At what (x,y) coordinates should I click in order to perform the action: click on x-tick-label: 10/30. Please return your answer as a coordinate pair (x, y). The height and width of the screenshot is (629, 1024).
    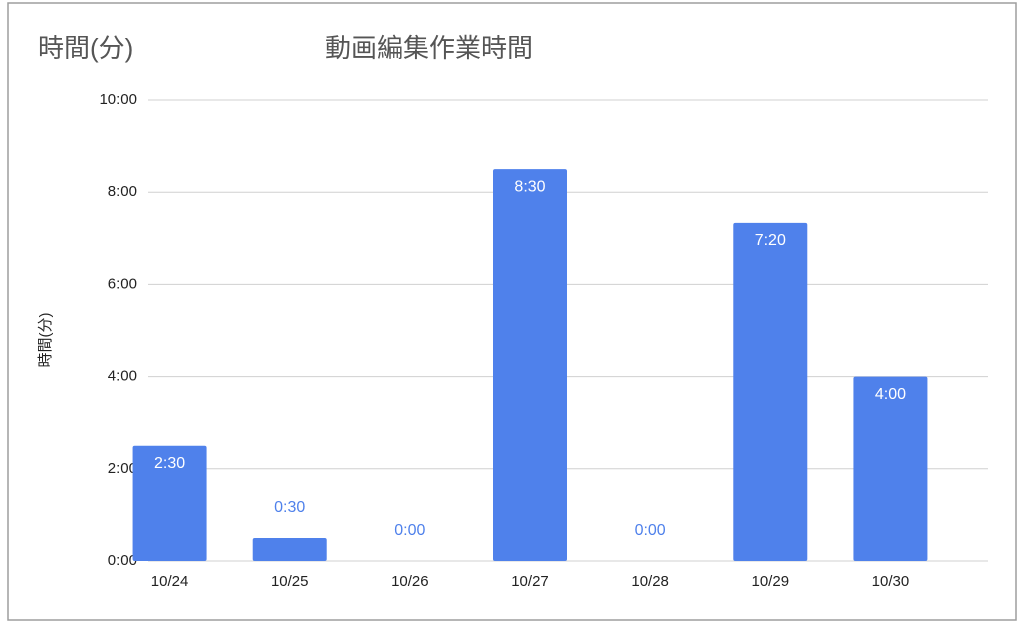
    Looking at the image, I should click on (891, 581).